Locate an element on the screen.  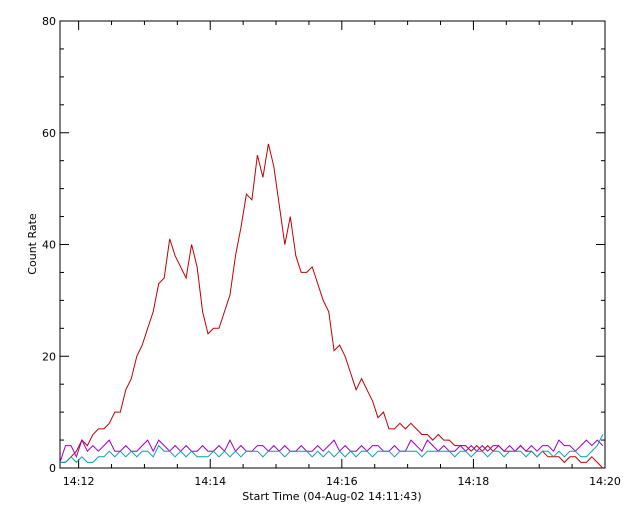
x-tick-label: 14:18 is located at coordinates (474, 481).